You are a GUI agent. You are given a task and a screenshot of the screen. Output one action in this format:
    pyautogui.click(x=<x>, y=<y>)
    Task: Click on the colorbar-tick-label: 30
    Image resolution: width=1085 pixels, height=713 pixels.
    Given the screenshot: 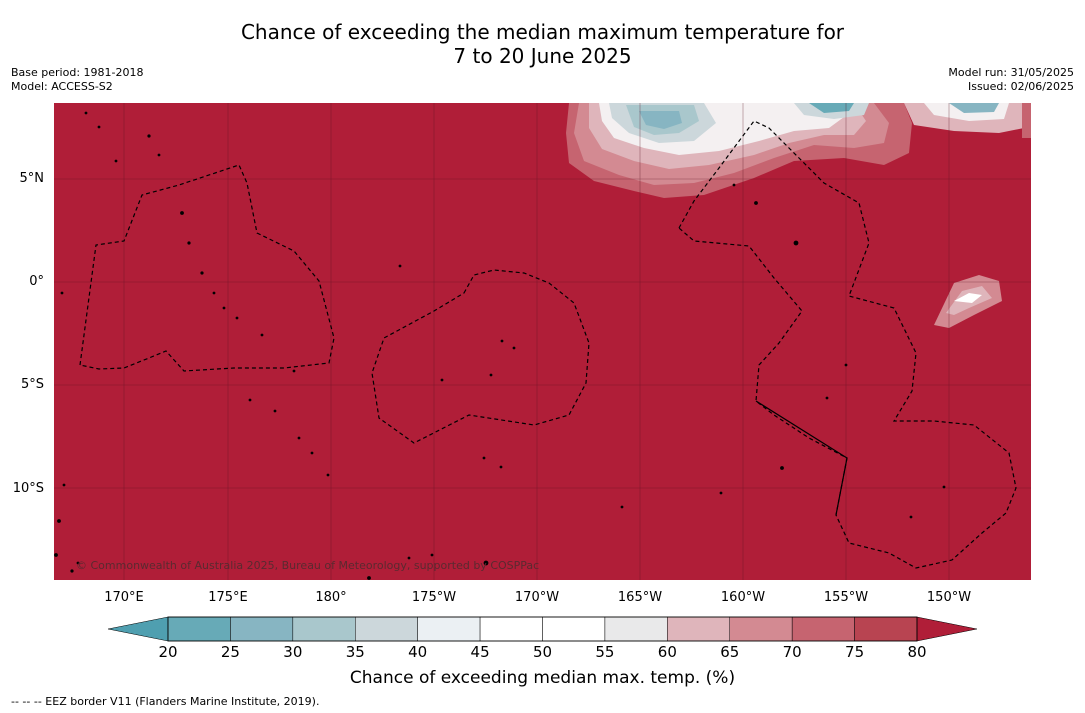 What is the action you would take?
    pyautogui.click(x=293, y=652)
    